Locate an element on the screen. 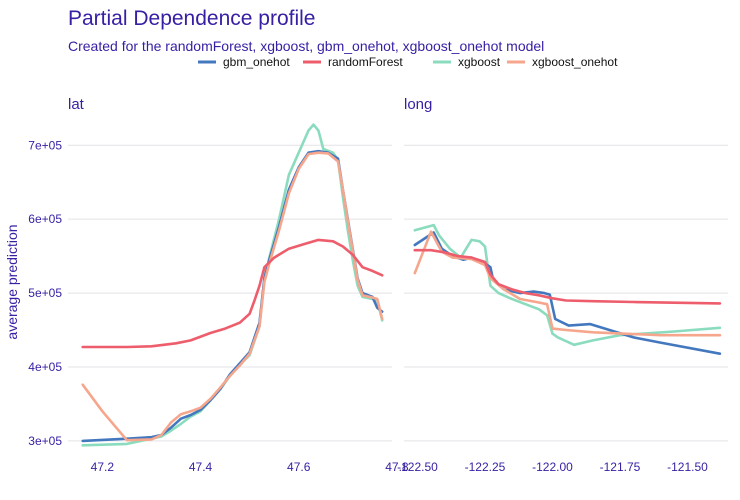  panel-label-lat: lat is located at coordinates (76, 104).